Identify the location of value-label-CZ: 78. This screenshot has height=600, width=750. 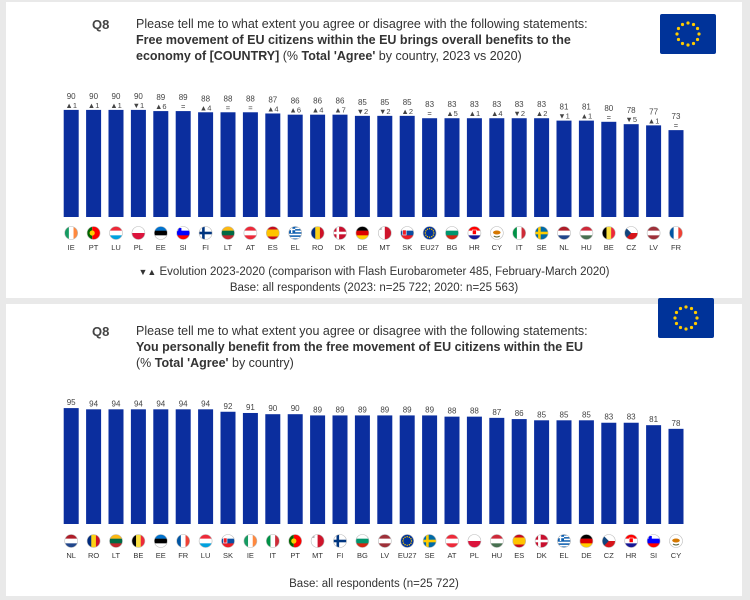
(631, 110).